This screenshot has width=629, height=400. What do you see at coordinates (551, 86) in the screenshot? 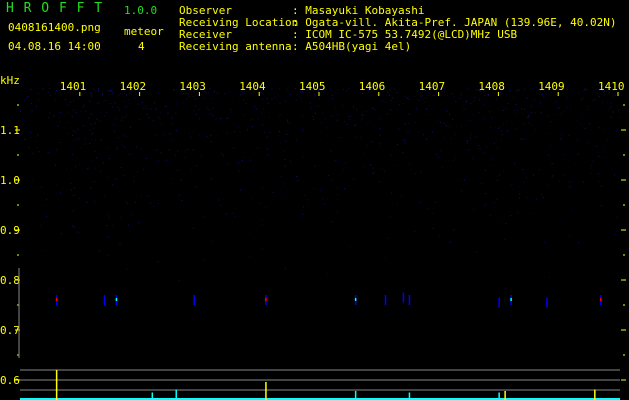
I see `x-tick-label: 1409` at bounding box center [551, 86].